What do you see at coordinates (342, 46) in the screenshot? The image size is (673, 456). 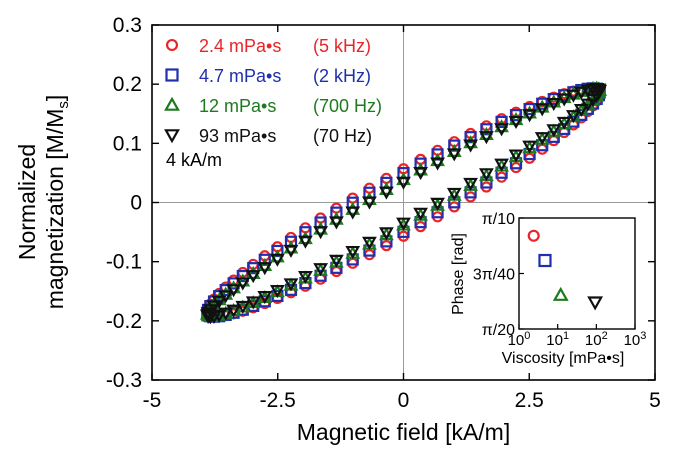 I see `legend-frequency: (5 kHz)` at bounding box center [342, 46].